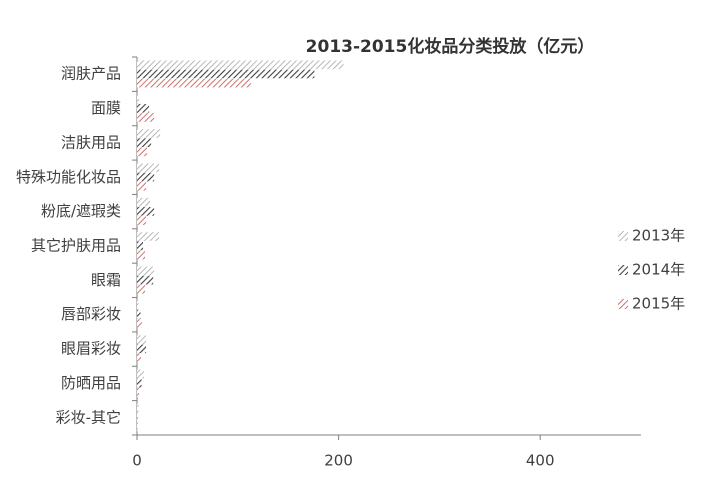 The height and width of the screenshot is (489, 709). What do you see at coordinates (76, 246) in the screenshot?
I see `y-tick-label: 其它护肤用品` at bounding box center [76, 246].